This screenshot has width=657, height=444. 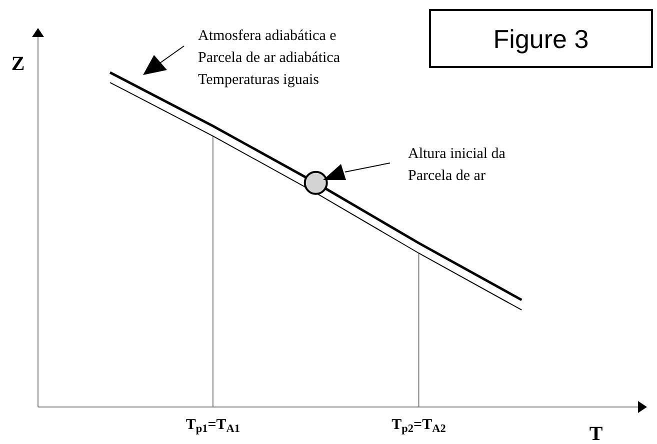 I want to click on y-axis-title: Z, so click(x=18, y=64).